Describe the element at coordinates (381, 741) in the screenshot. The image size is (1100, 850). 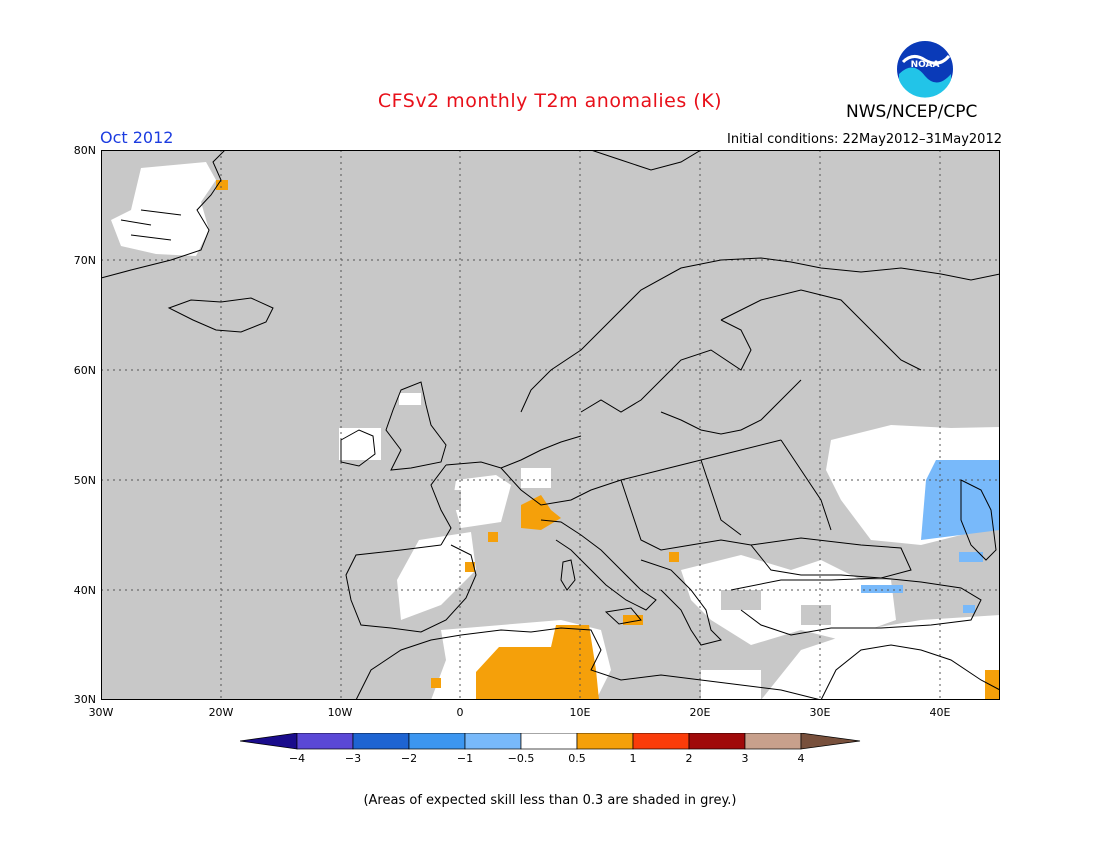
I see `colorbar-neg3-neg2` at that location.